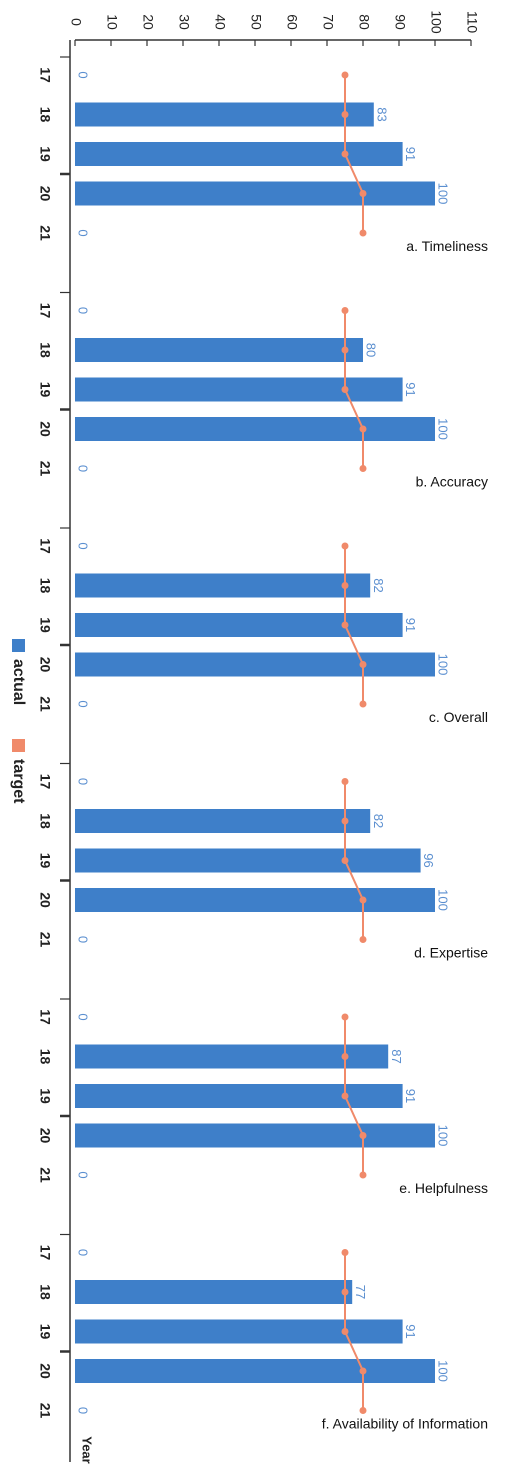 The height and width of the screenshot is (1468, 516). Describe the element at coordinates (76, 22) in the screenshot. I see `value-tick-label: 0` at that location.